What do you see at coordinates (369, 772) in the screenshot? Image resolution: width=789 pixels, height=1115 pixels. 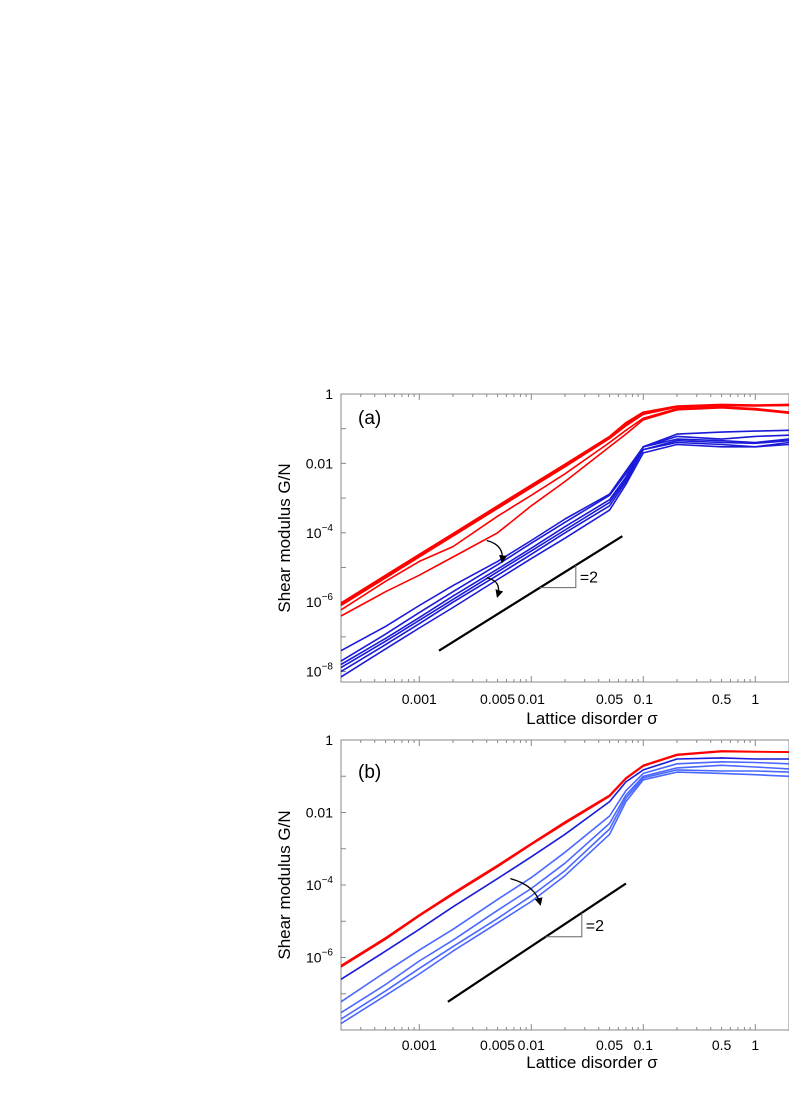 I see `panel-label: (b)` at bounding box center [369, 772].